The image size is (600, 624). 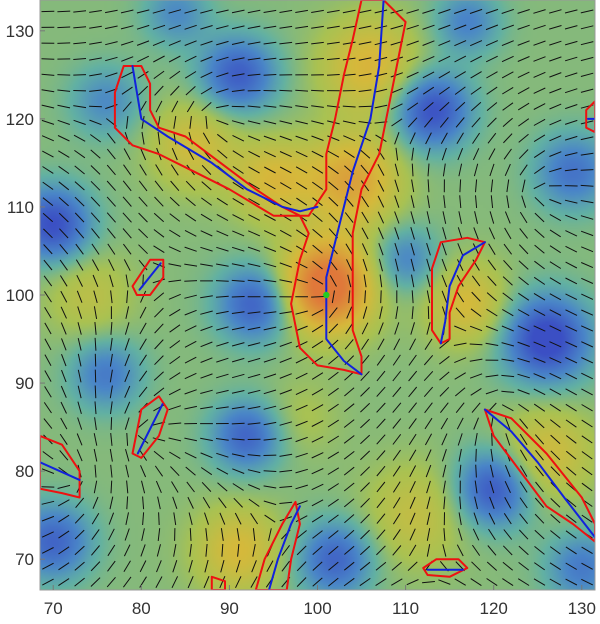 I want to click on x-tick-label-120: 120, so click(x=494, y=608).